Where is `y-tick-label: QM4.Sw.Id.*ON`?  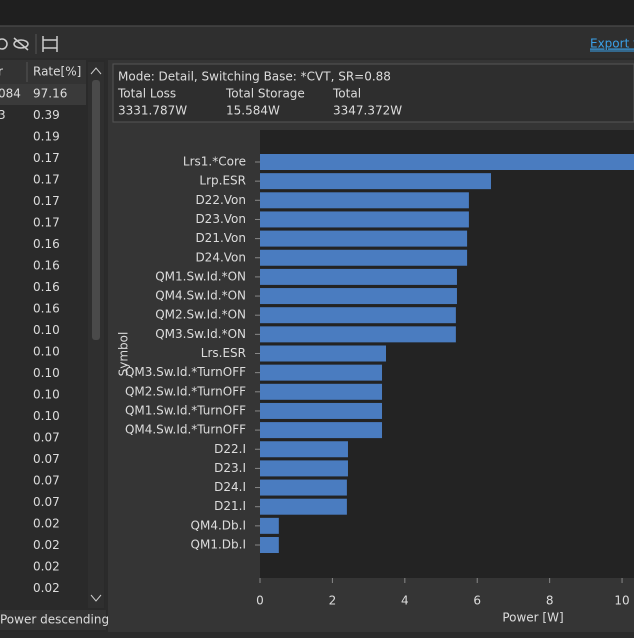
y-tick-label: QM4.Sw.Id.*ON is located at coordinates (200, 296).